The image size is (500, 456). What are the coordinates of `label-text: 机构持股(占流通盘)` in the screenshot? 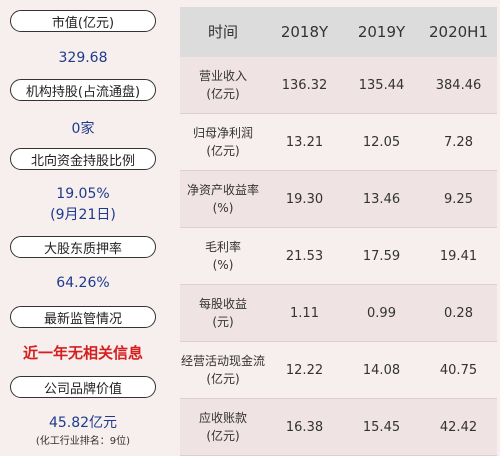 It's located at (83, 92).